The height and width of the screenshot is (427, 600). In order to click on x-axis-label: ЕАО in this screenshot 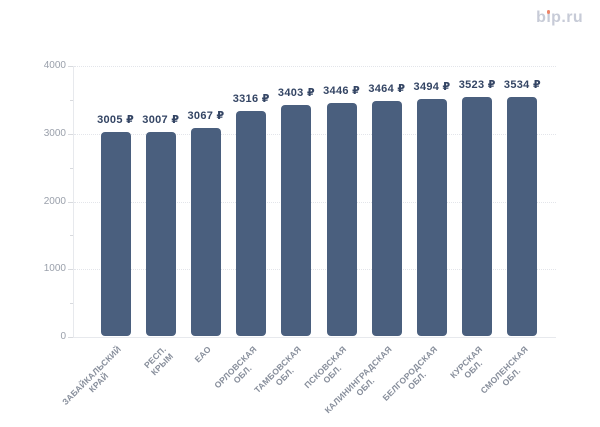, I will do `click(203, 354)`.